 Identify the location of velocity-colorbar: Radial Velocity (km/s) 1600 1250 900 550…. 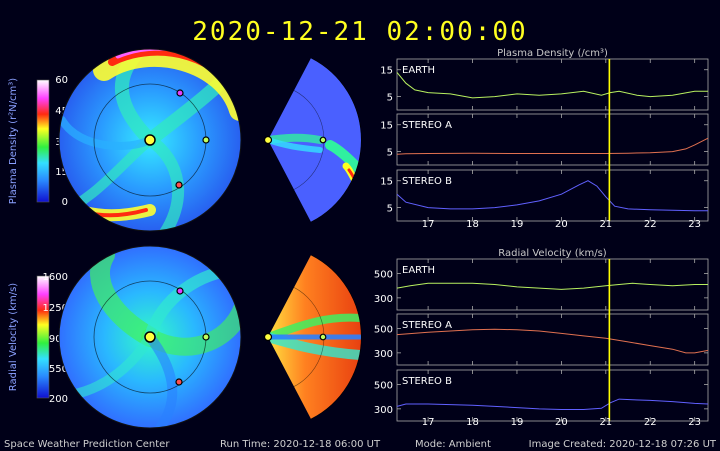
(38, 338).